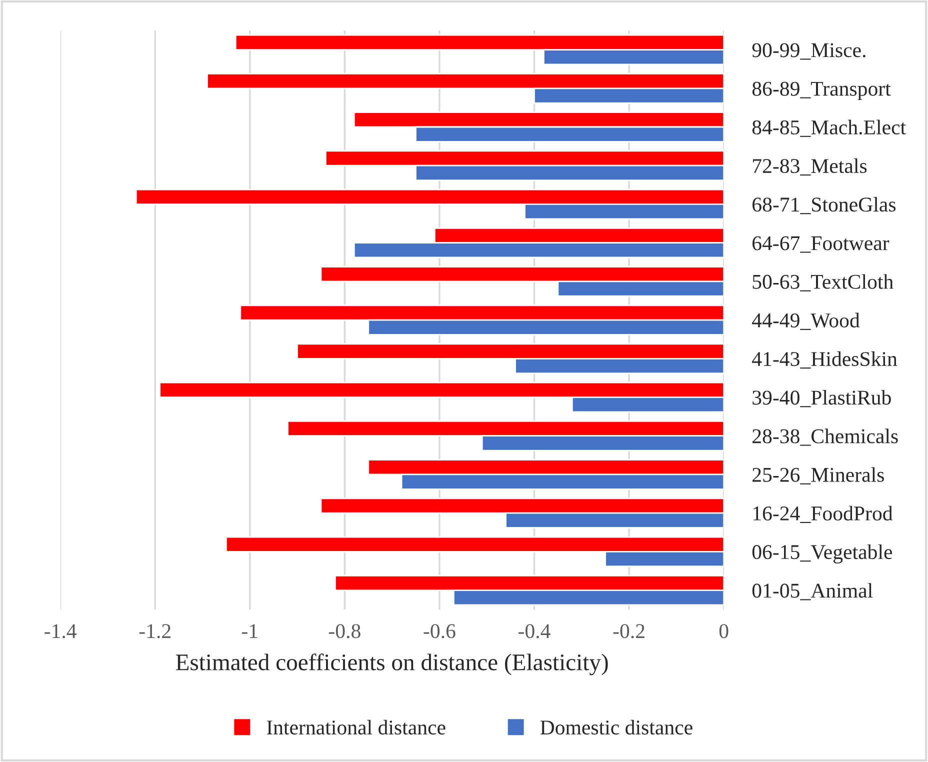 The width and height of the screenshot is (928, 762). What do you see at coordinates (809, 167) in the screenshot?
I see `y-tick-label: 72-83_Metals` at bounding box center [809, 167].